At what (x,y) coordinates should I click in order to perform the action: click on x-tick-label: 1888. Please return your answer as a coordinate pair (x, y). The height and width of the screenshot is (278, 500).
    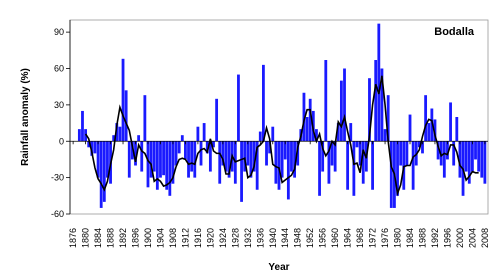
    Looking at the image, I should click on (111, 238).